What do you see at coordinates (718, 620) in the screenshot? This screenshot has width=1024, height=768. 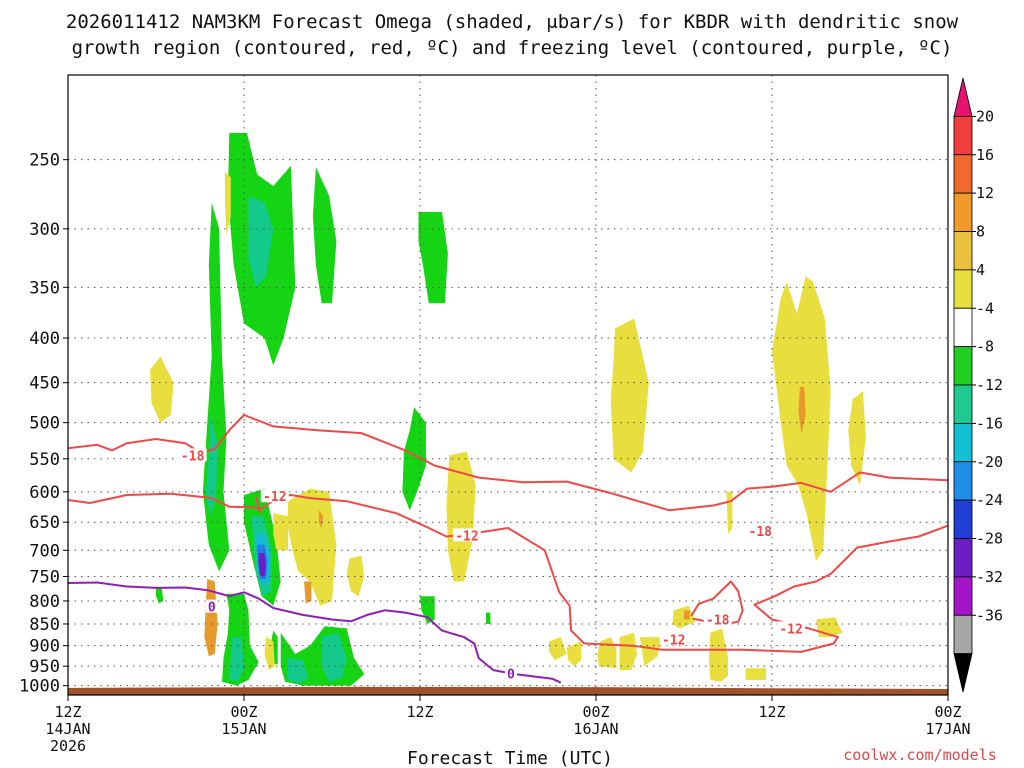 I see `dgz-contour-label-3: -18` at bounding box center [718, 620].